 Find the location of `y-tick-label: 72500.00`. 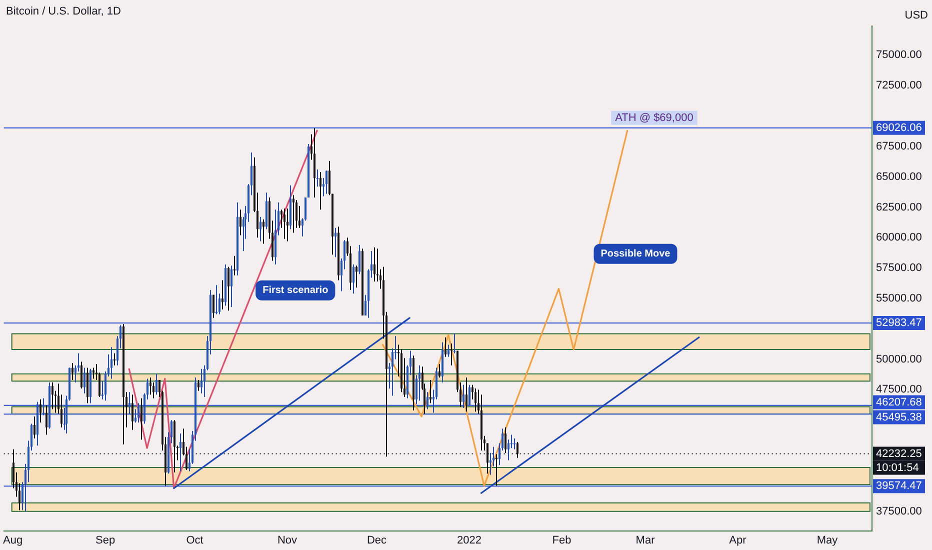

y-tick-label: 72500.00 is located at coordinates (899, 86).